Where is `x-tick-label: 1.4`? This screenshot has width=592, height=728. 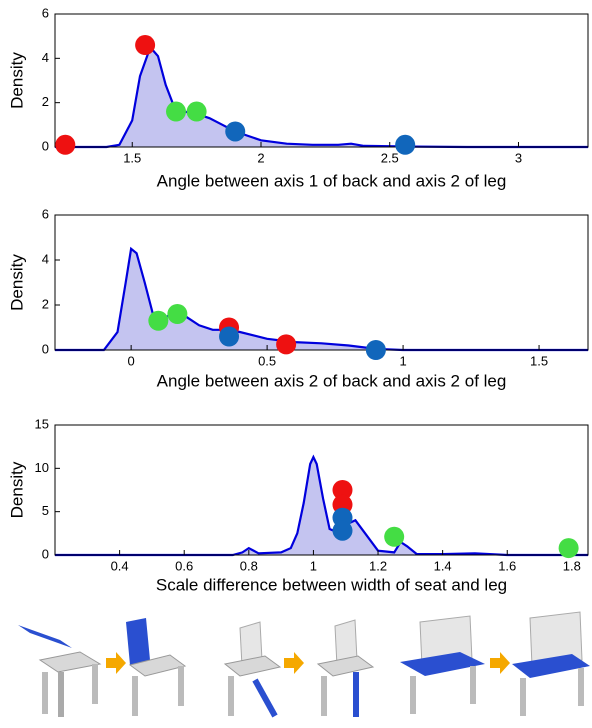 x-tick-label: 1.4 is located at coordinates (443, 565).